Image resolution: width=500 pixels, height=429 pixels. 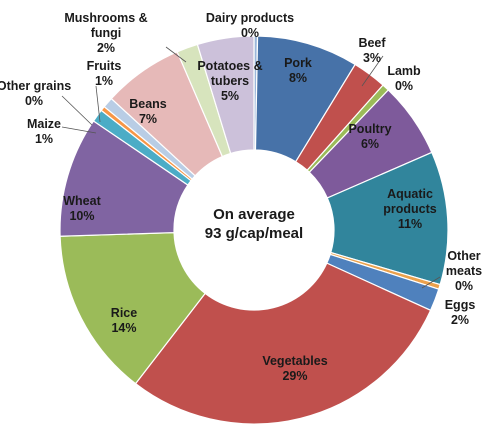 What do you see at coordinates (98, 104) in the screenshot?
I see `leader-fruits` at bounding box center [98, 104].